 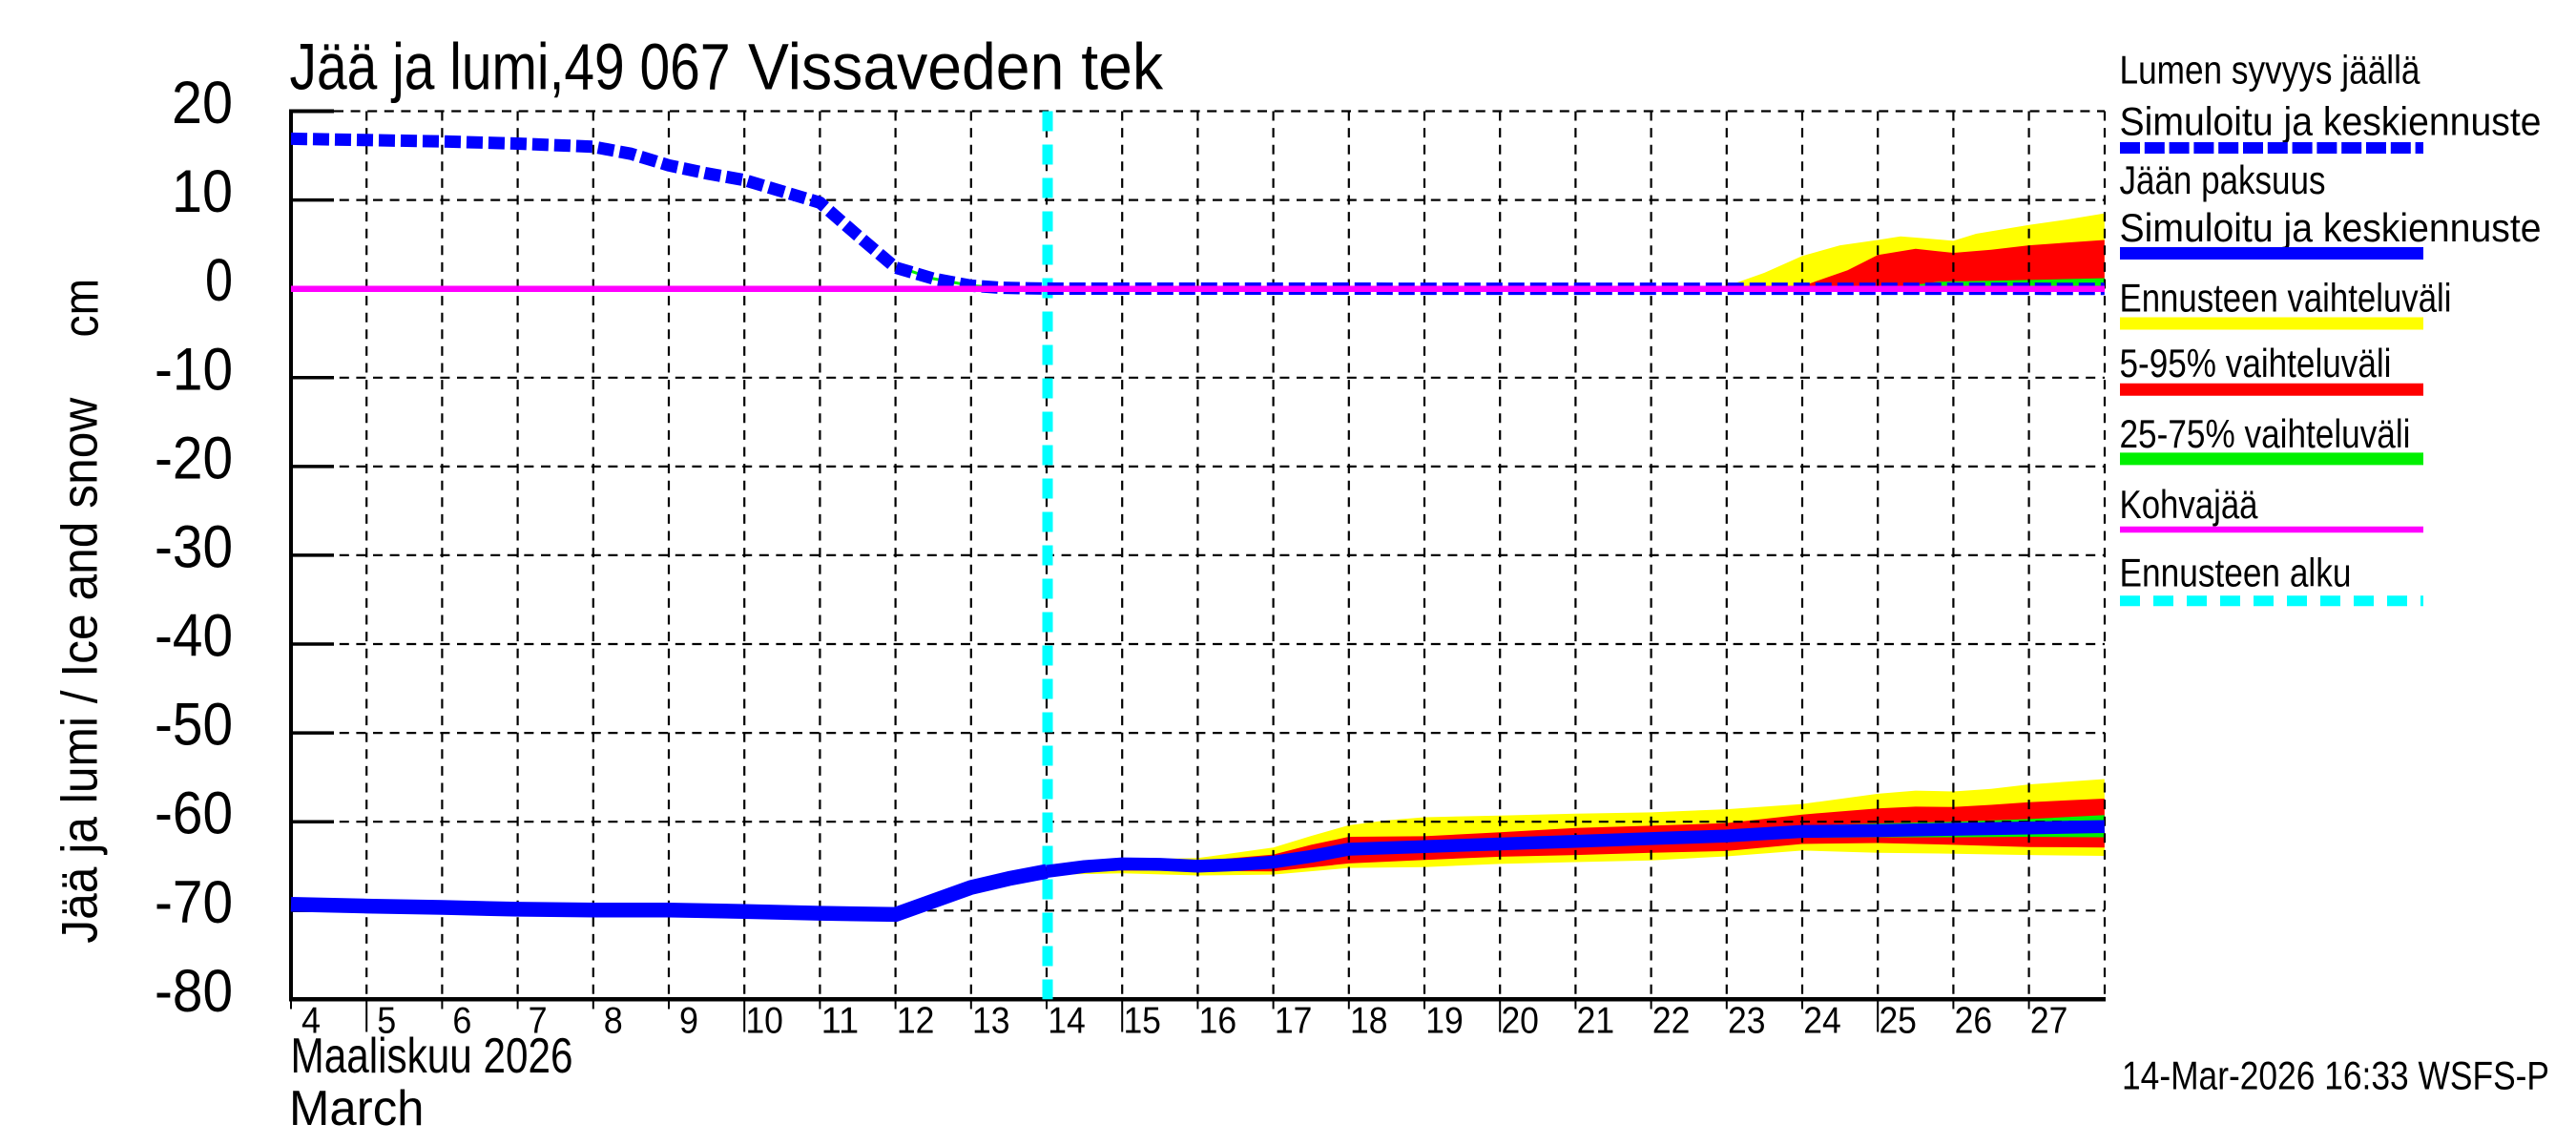 What do you see at coordinates (1898, 1022) in the screenshot?
I see `svg-text: 25` at bounding box center [1898, 1022].